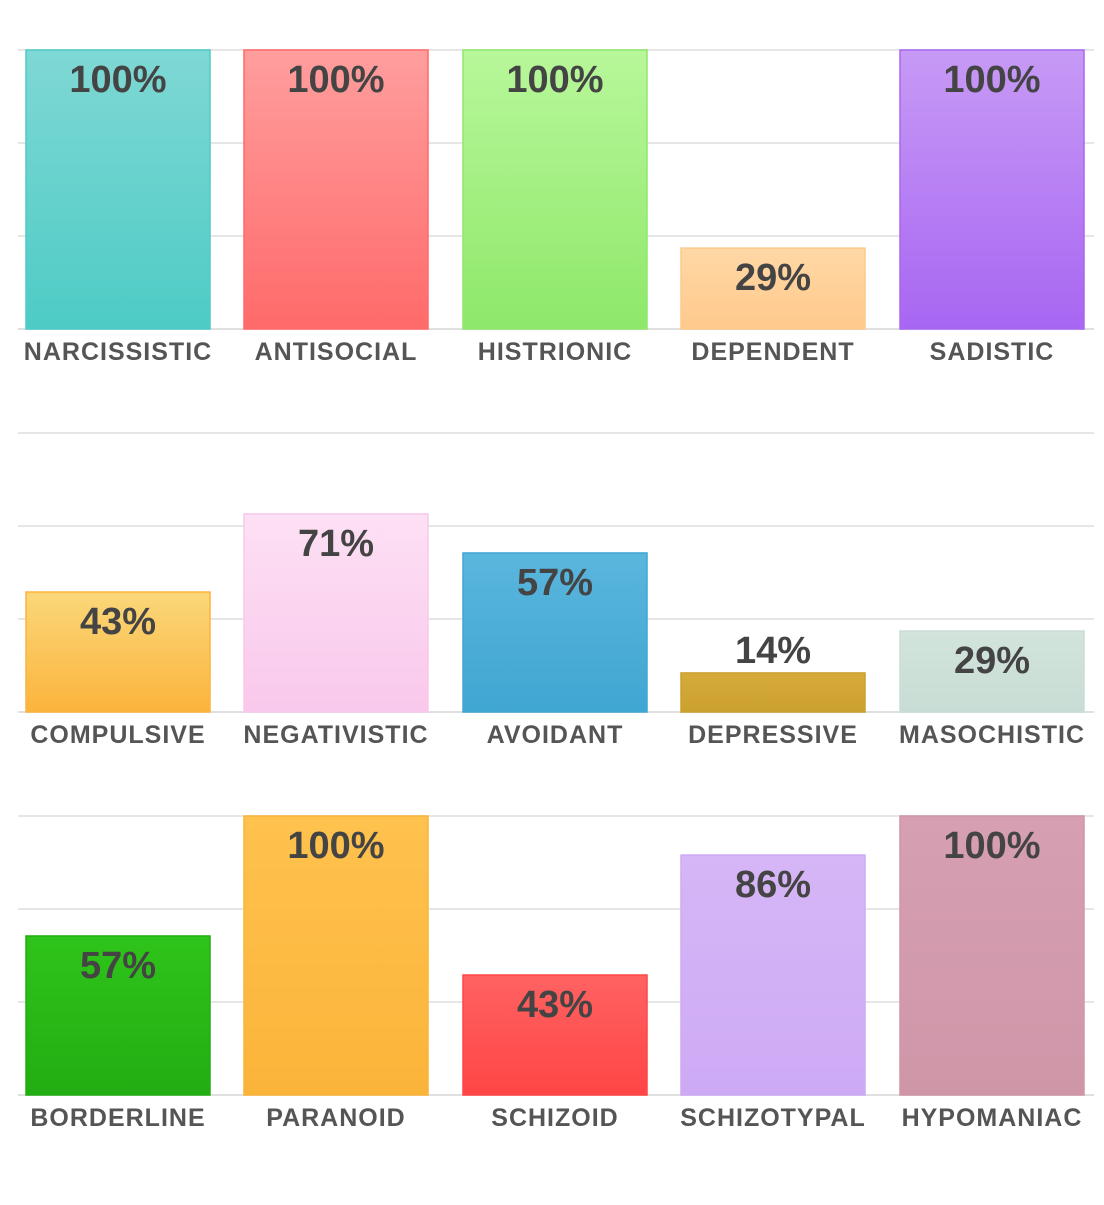  I want to click on value-label-depressive: 14%, so click(773, 651).